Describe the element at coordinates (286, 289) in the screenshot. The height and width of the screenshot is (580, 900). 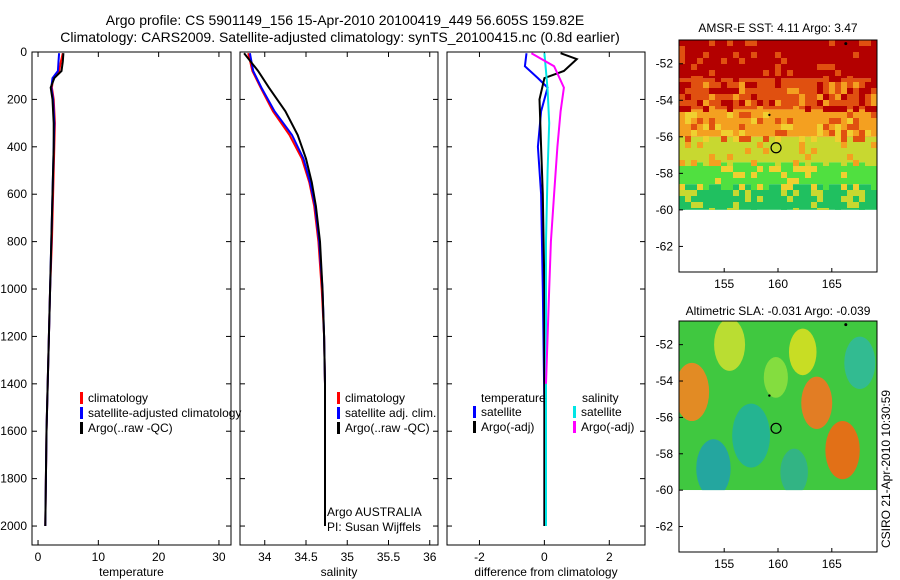
I see `salinity-series-climatology` at that location.